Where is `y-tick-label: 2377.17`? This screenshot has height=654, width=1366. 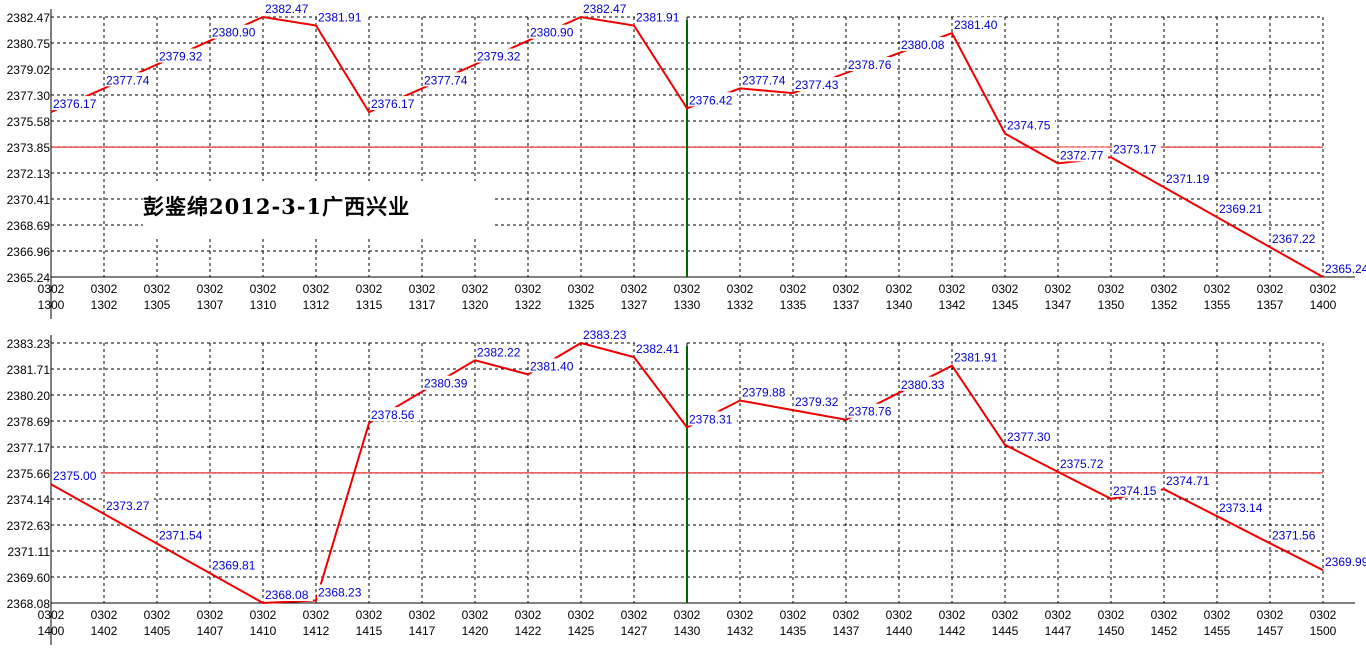 y-tick-label: 2377.17 is located at coordinates (29, 448).